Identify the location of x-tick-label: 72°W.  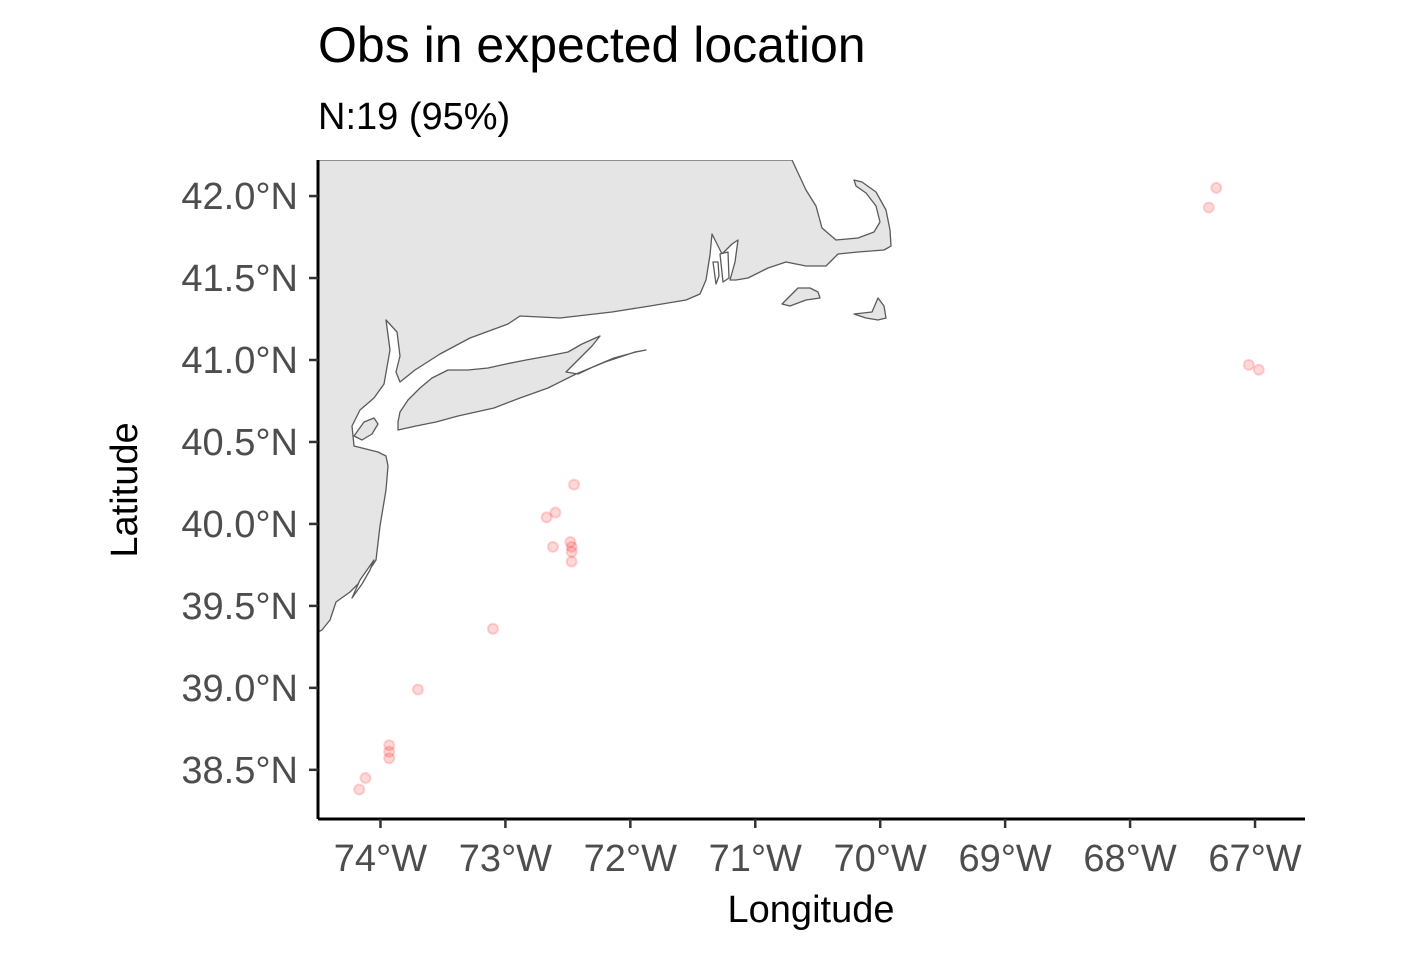
(630, 859).